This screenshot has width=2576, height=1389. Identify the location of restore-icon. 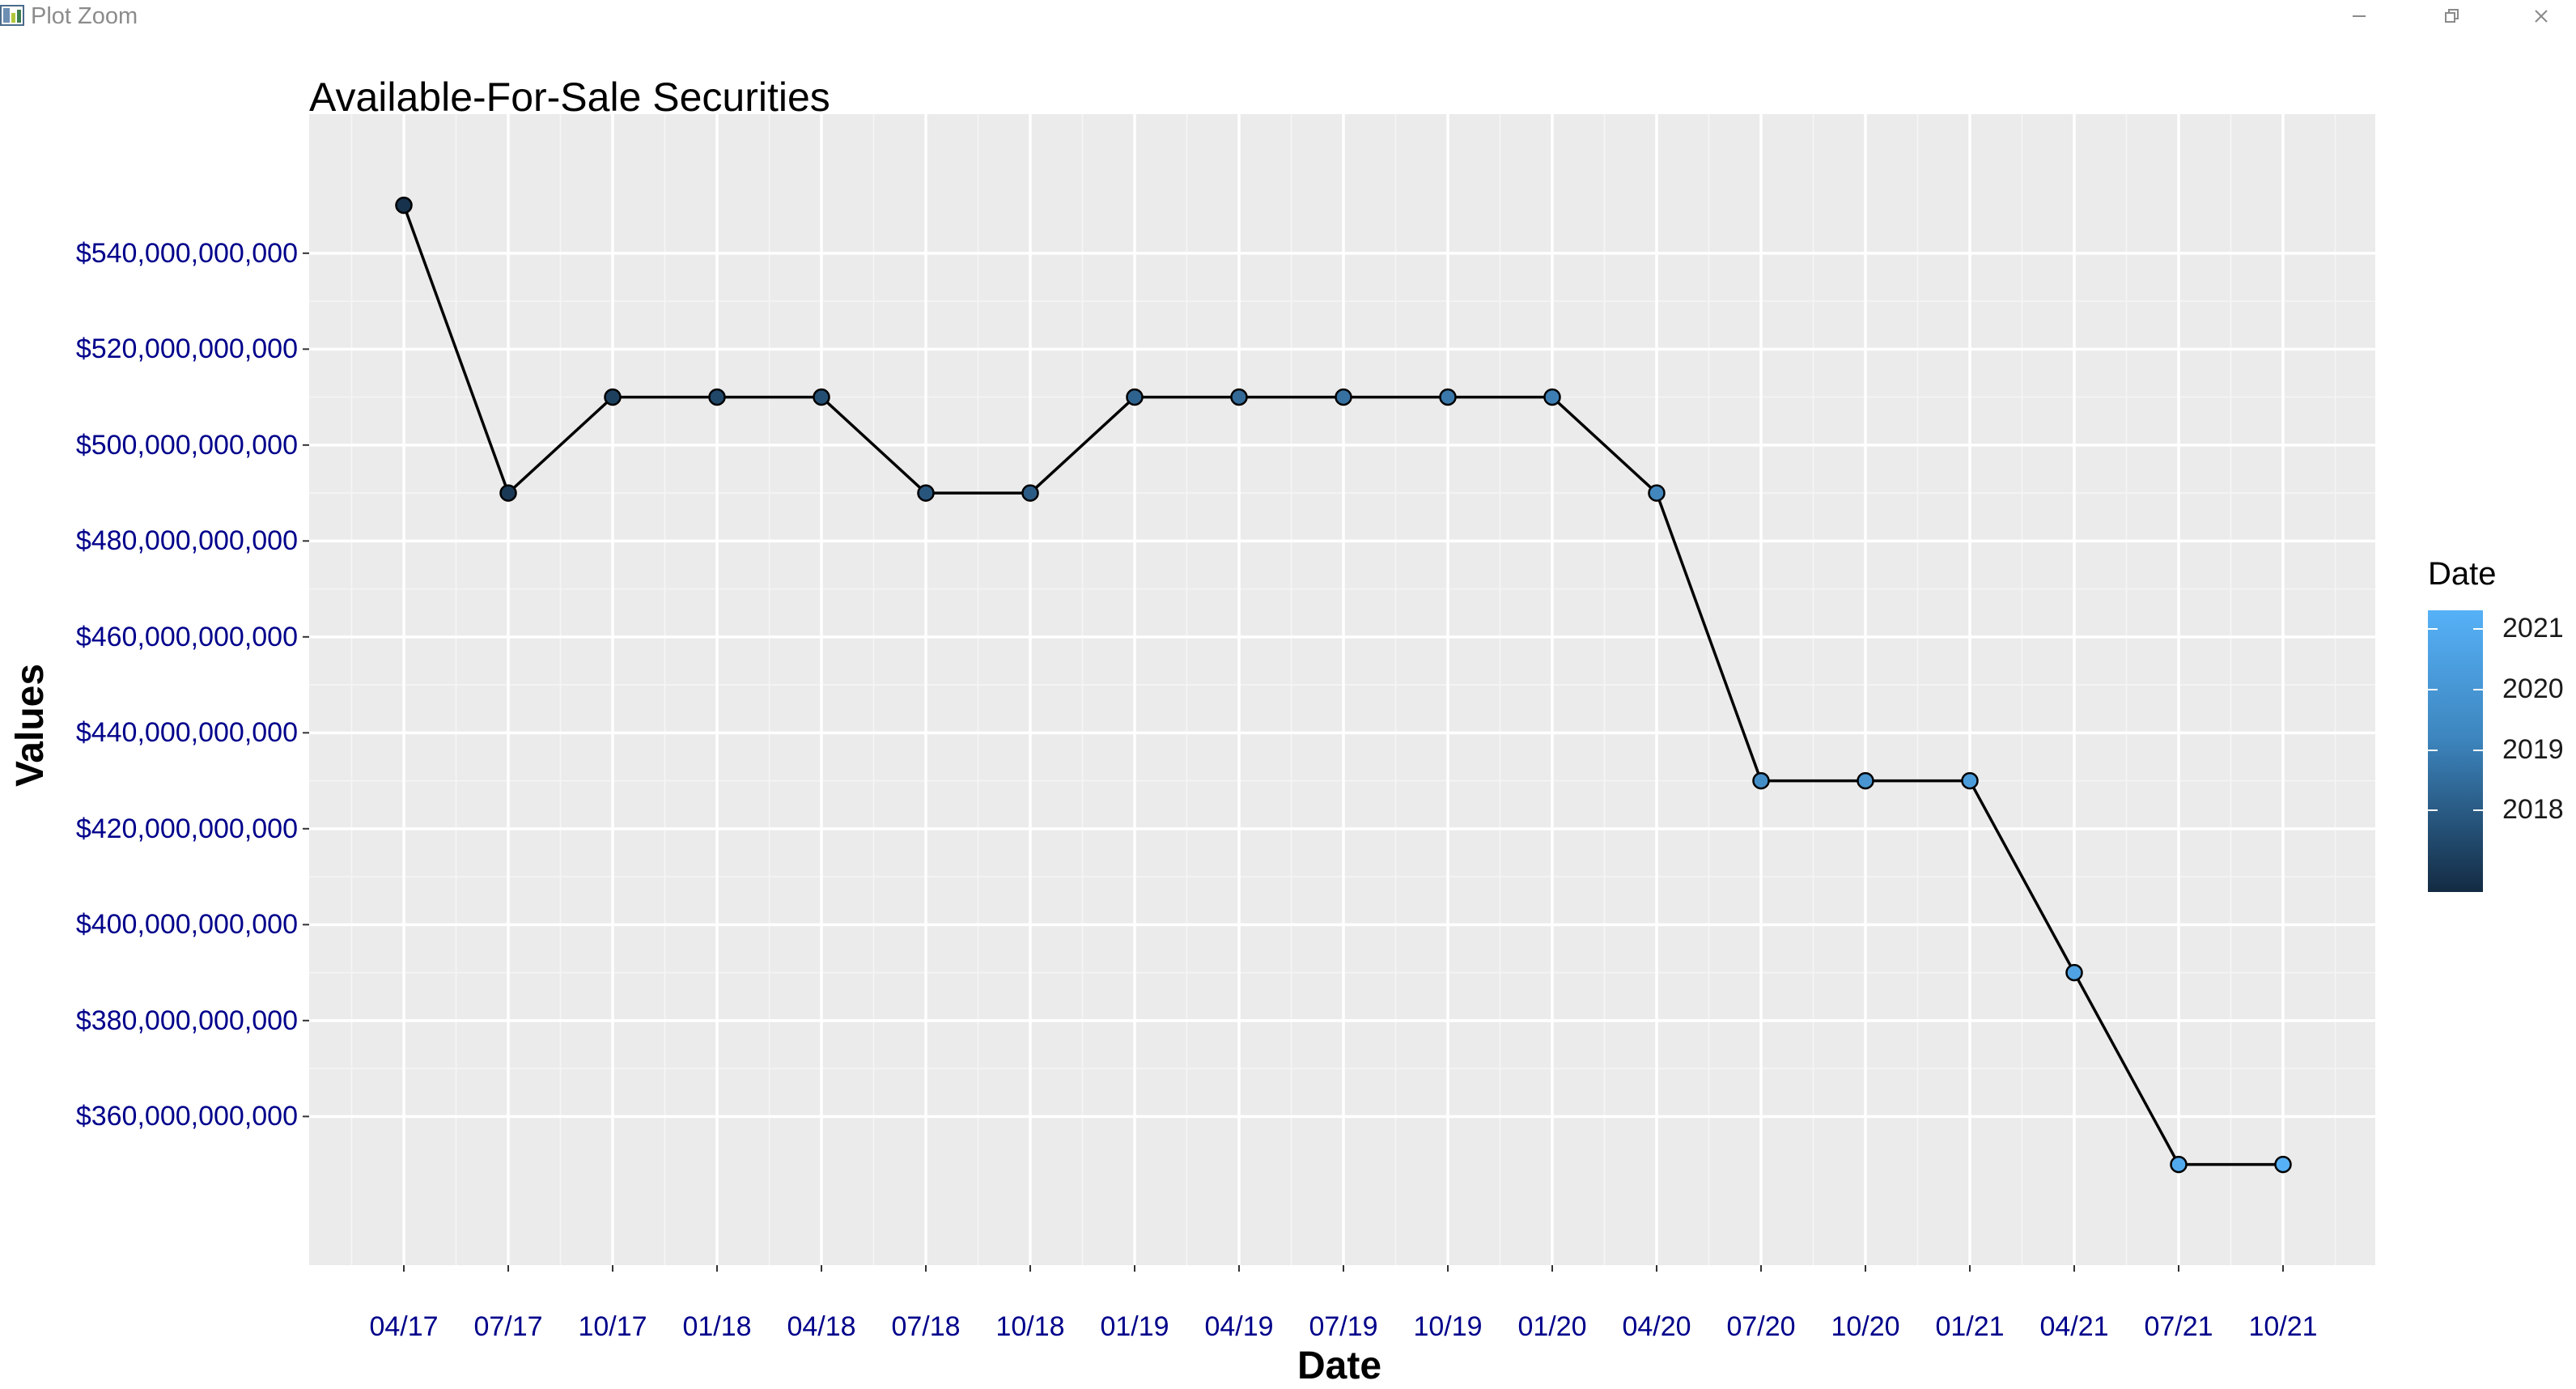
(2452, 16).